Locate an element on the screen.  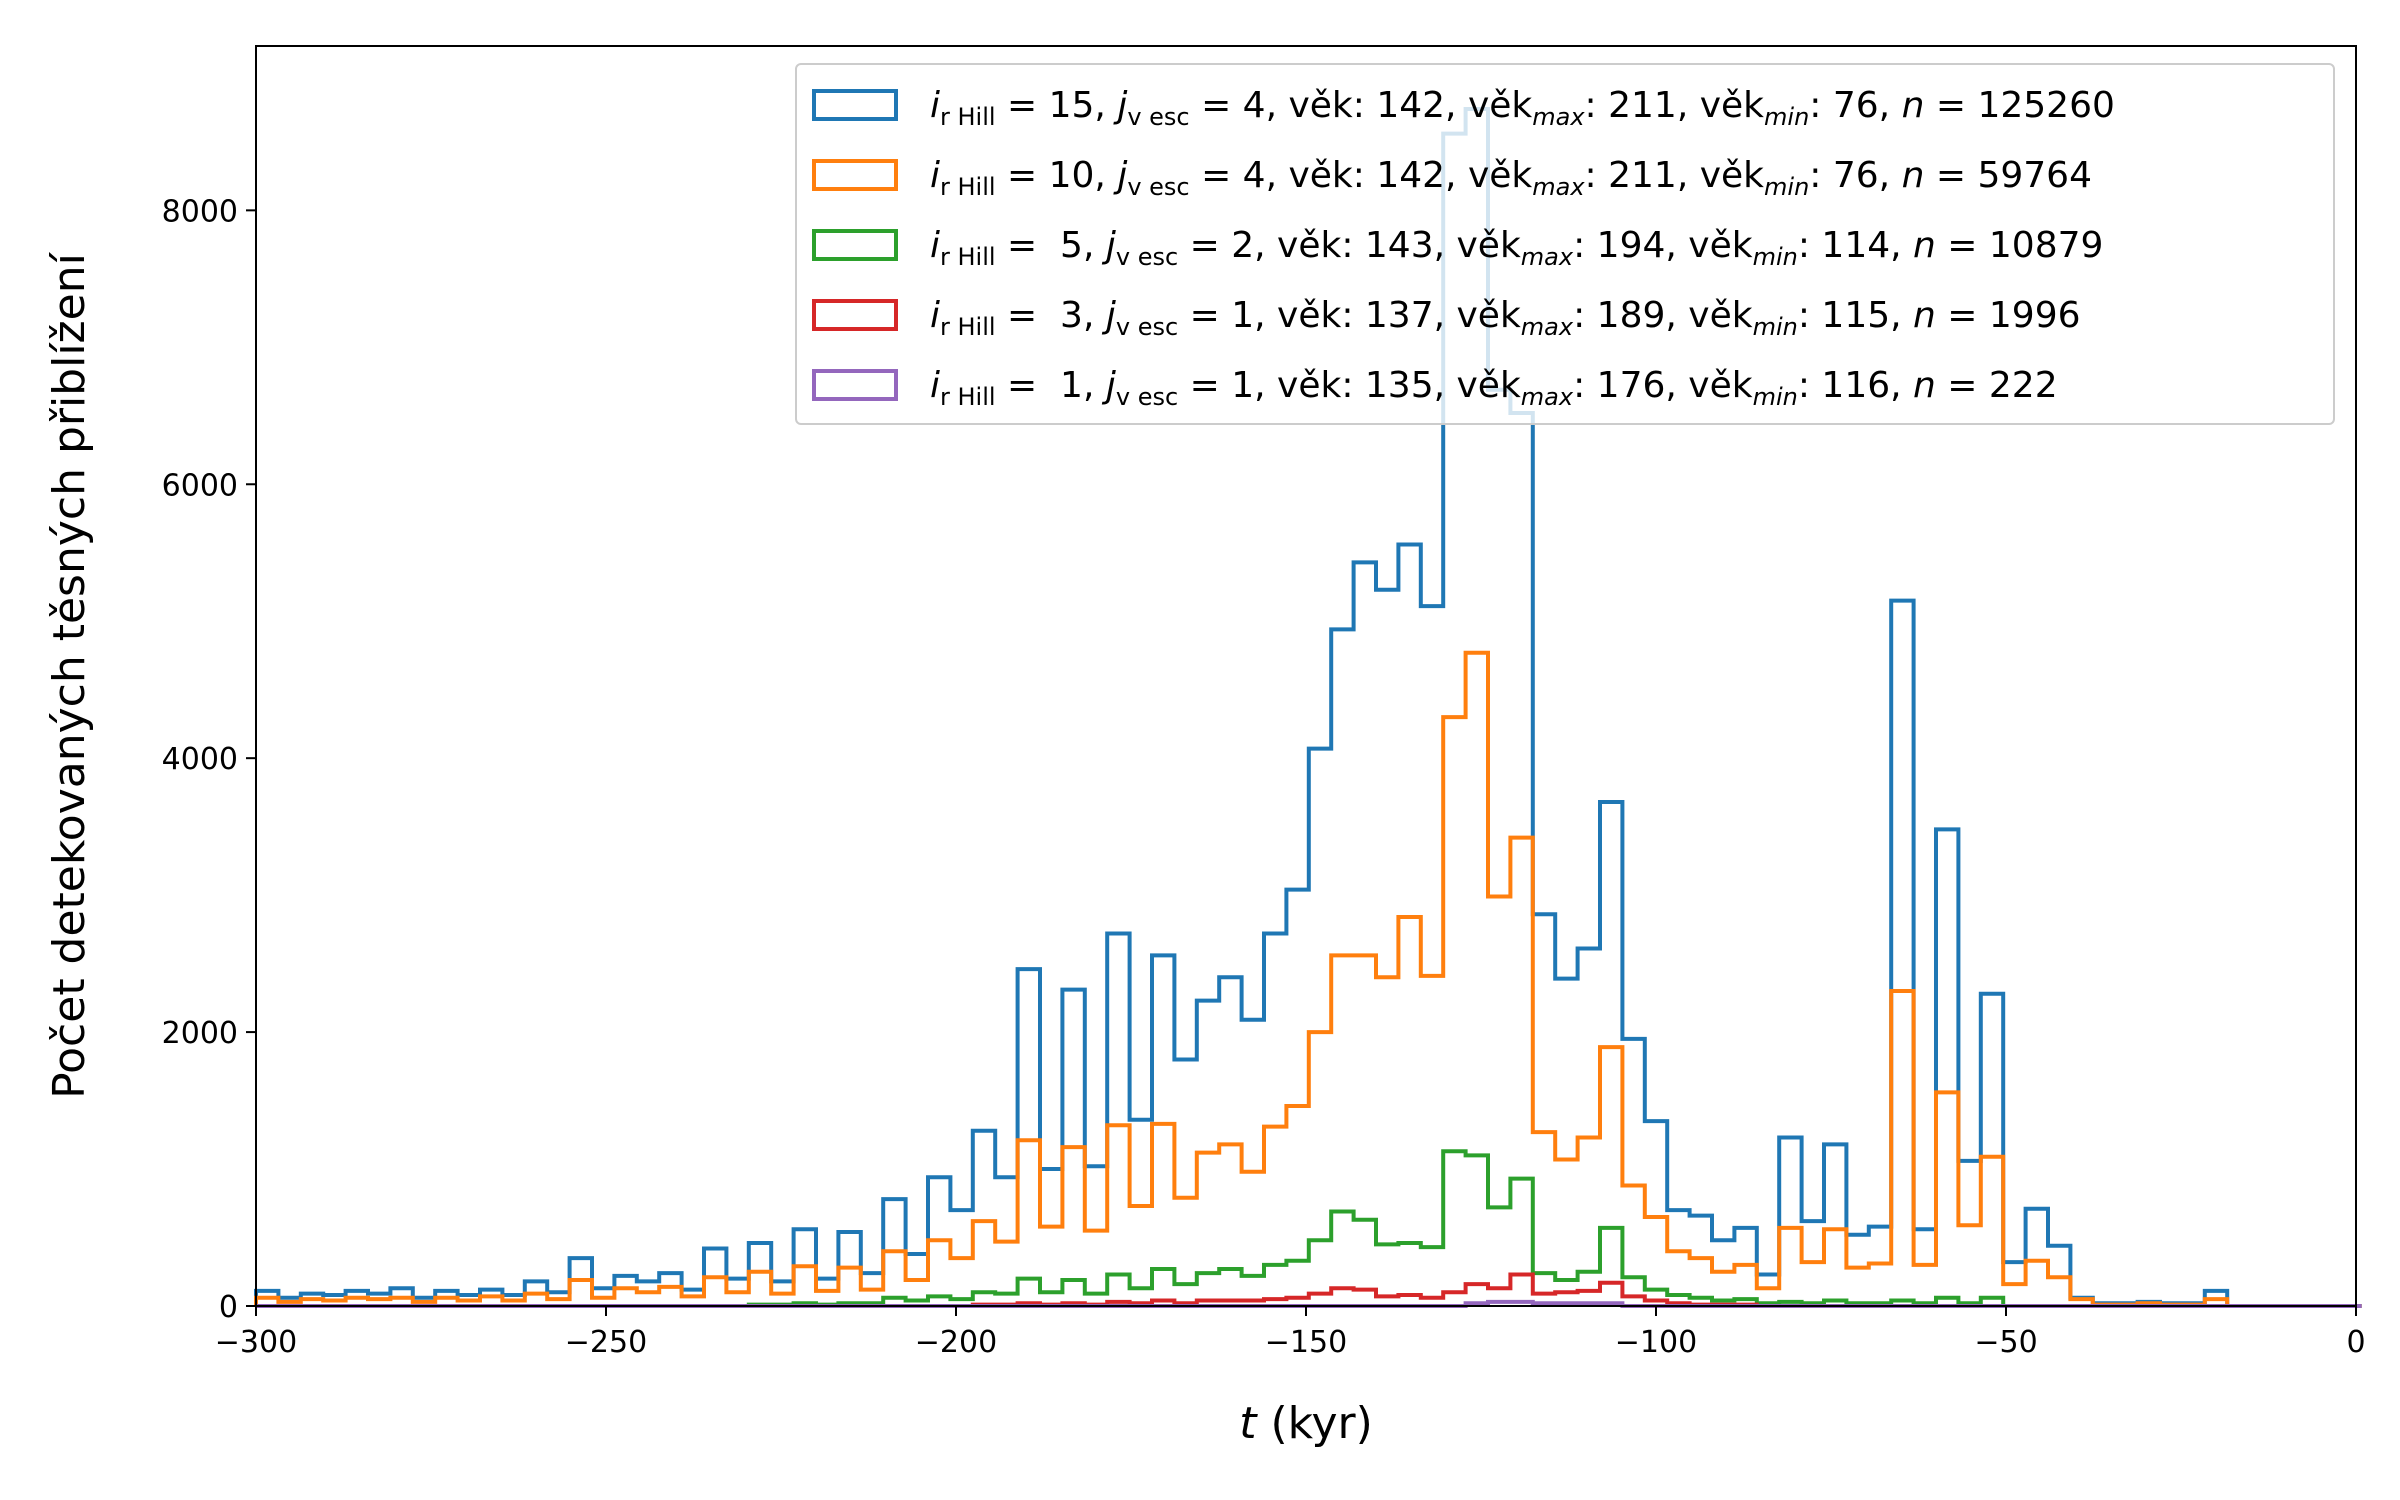
x-tick-label: −250 is located at coordinates (606, 1342).